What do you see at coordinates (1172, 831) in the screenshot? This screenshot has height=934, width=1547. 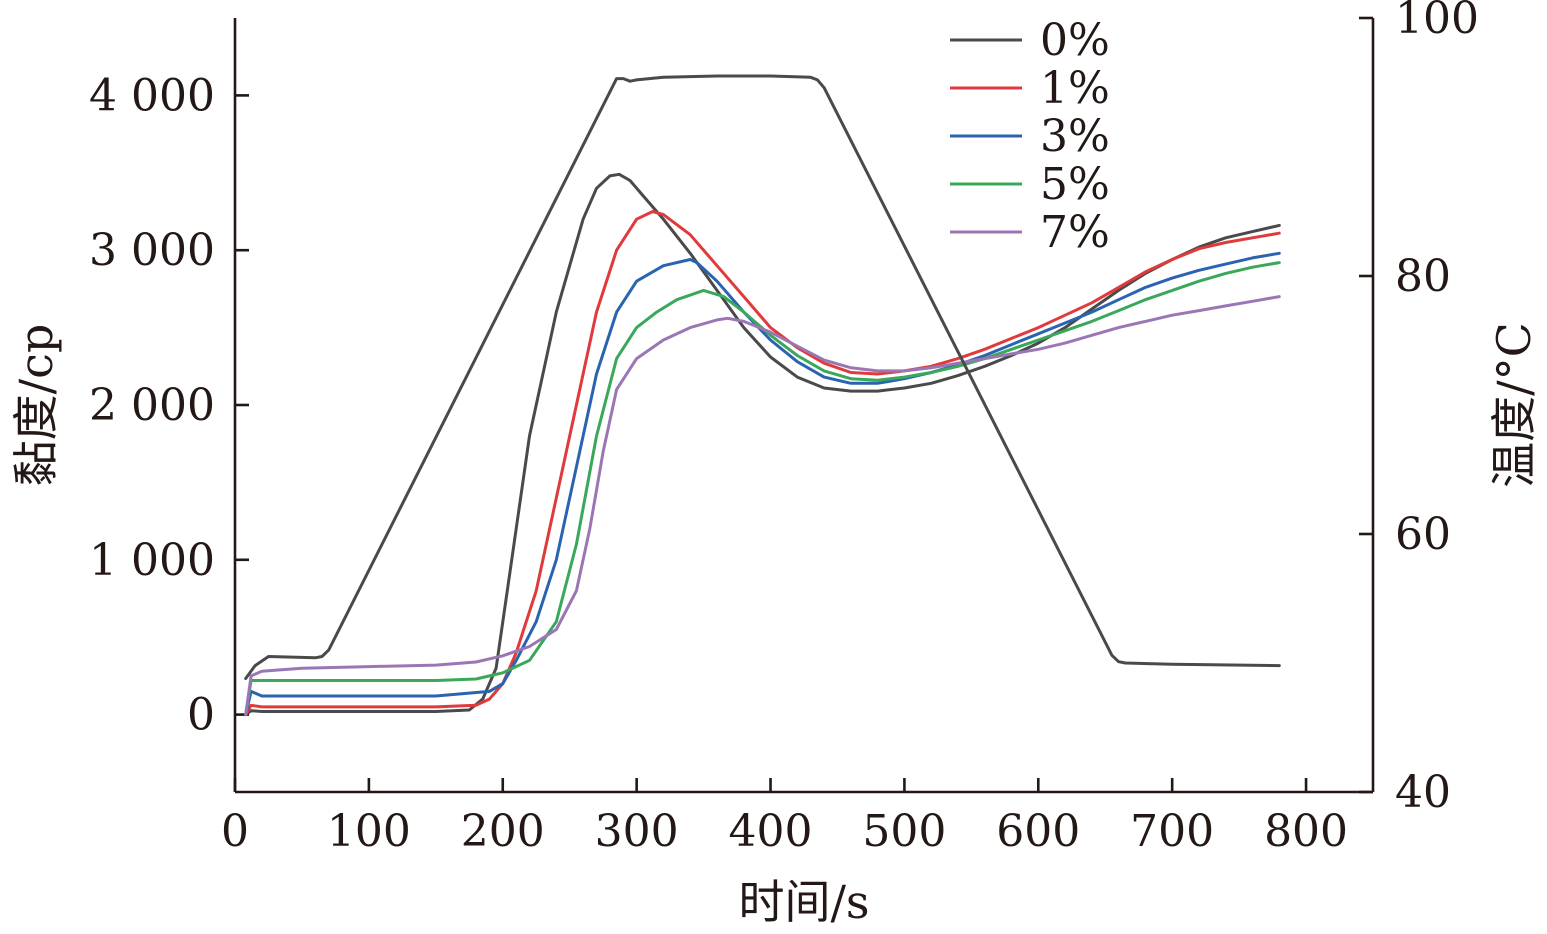 I see `x-tick-label: 700` at bounding box center [1172, 831].